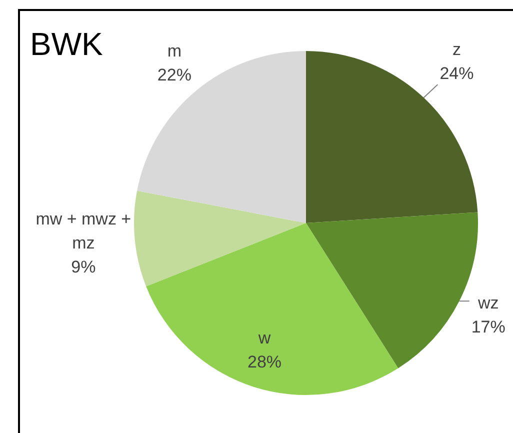  What do you see at coordinates (83, 267) in the screenshot?
I see `data-label: 9%` at bounding box center [83, 267].